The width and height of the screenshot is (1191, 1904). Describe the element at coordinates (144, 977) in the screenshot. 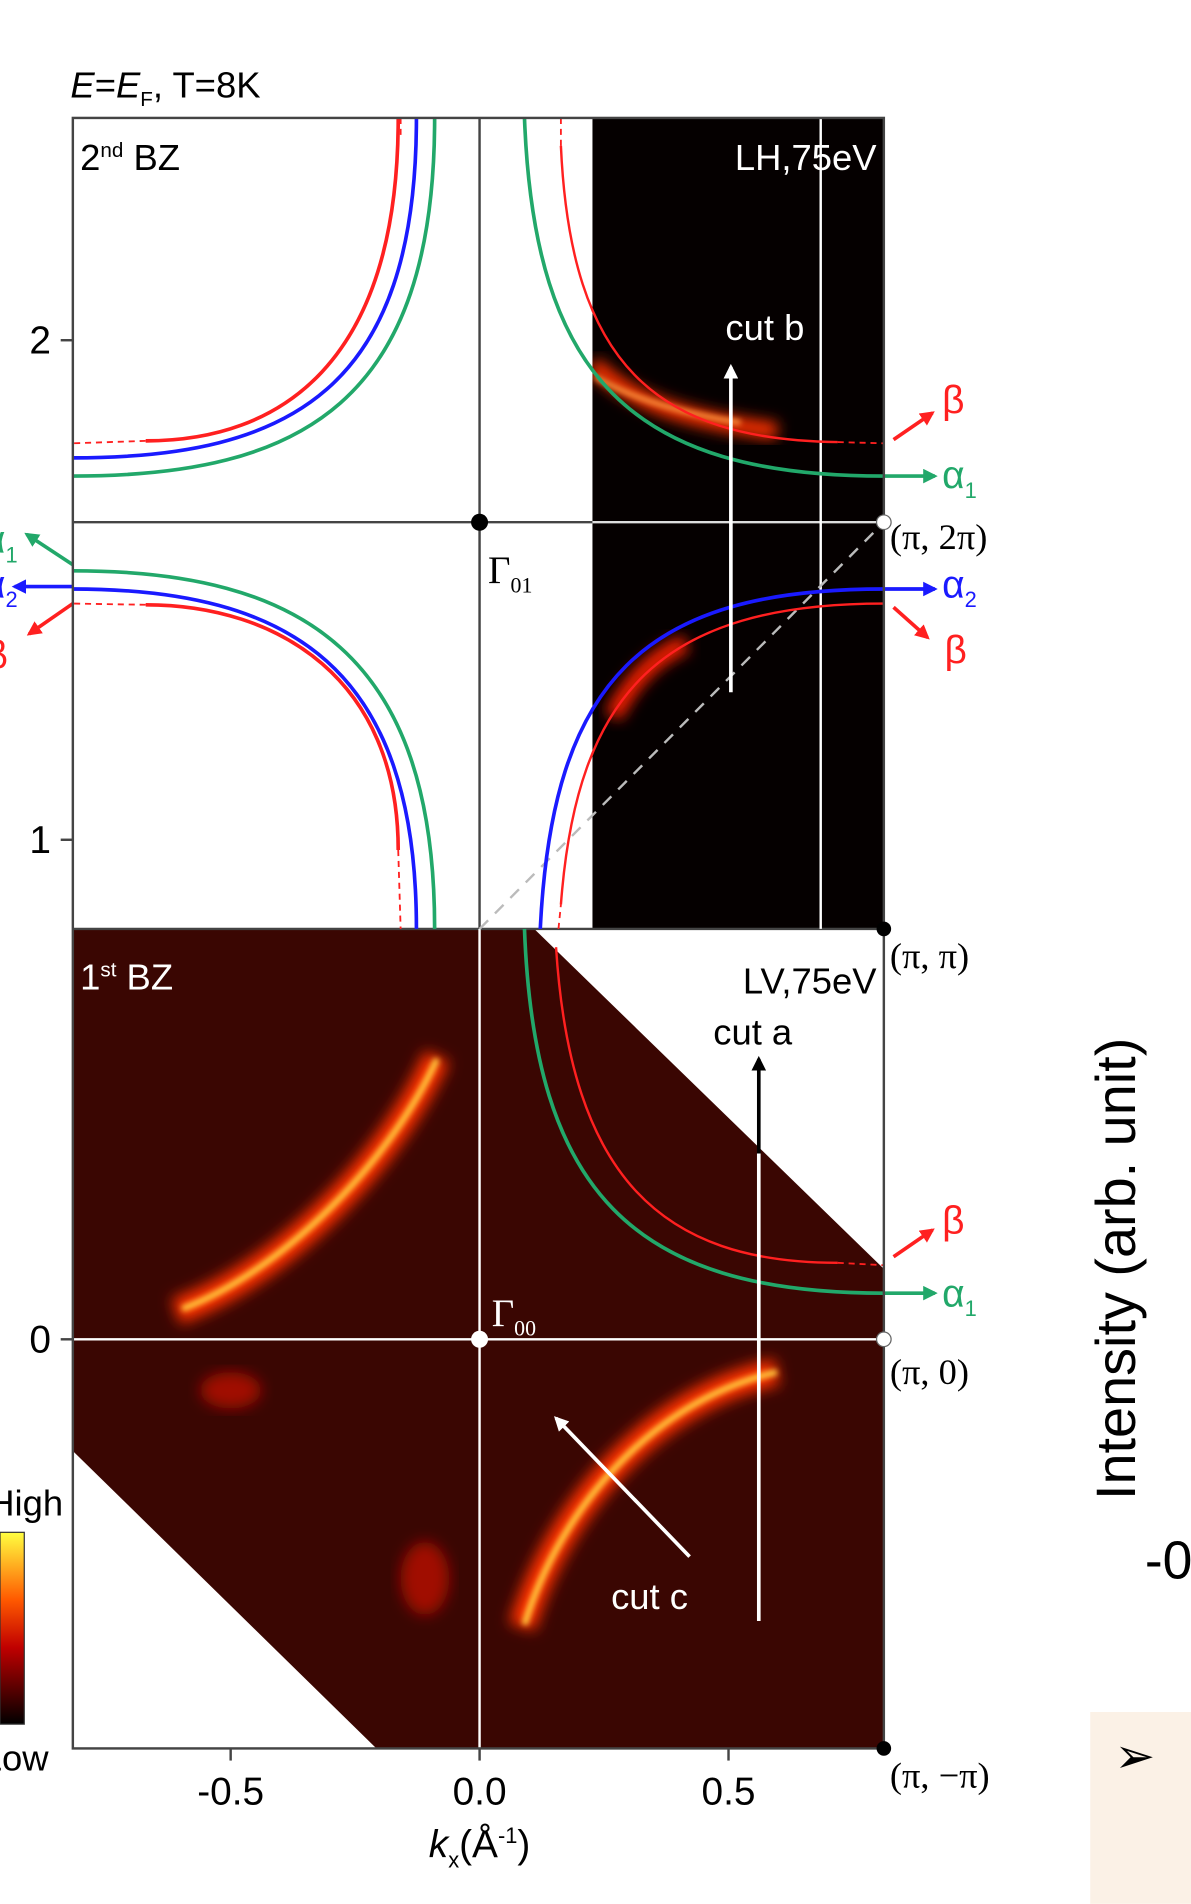

I see `panel-label-part: BZ` at that location.